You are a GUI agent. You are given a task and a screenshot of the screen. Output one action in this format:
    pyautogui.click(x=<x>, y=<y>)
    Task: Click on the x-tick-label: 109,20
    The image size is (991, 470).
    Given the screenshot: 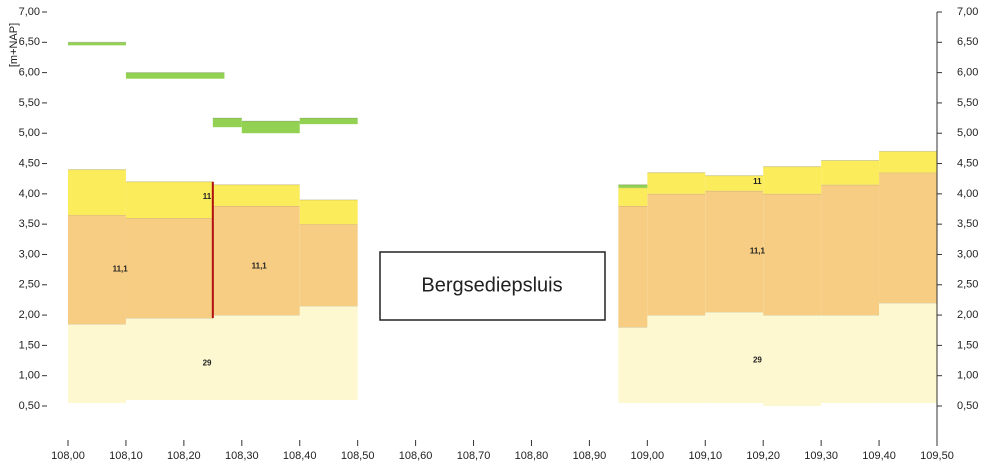 What is the action you would take?
    pyautogui.click(x=763, y=456)
    